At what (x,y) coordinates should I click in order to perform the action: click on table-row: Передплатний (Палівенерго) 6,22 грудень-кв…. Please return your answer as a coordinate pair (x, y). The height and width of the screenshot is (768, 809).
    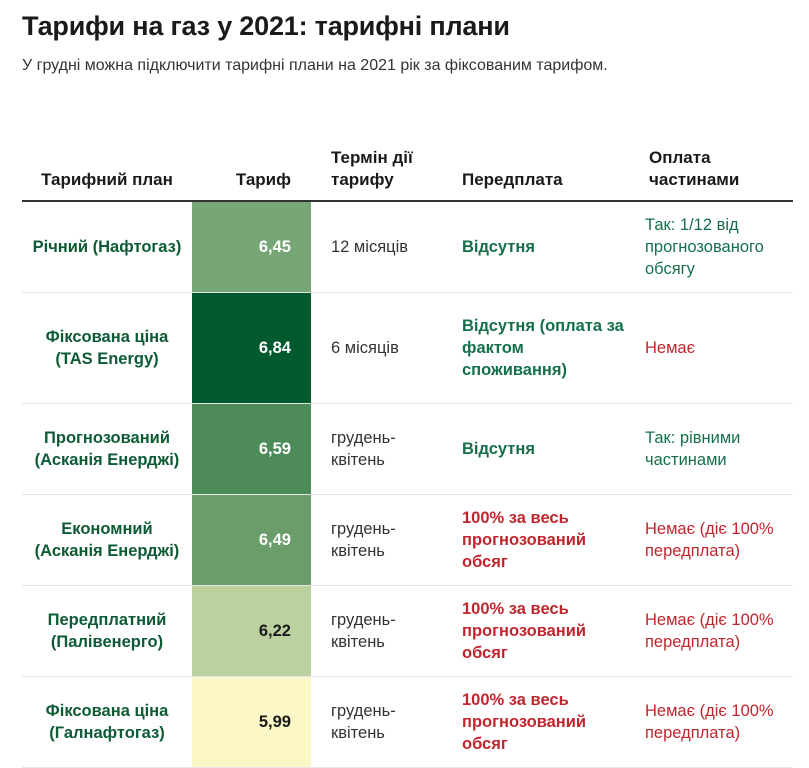
    Looking at the image, I should click on (407, 631).